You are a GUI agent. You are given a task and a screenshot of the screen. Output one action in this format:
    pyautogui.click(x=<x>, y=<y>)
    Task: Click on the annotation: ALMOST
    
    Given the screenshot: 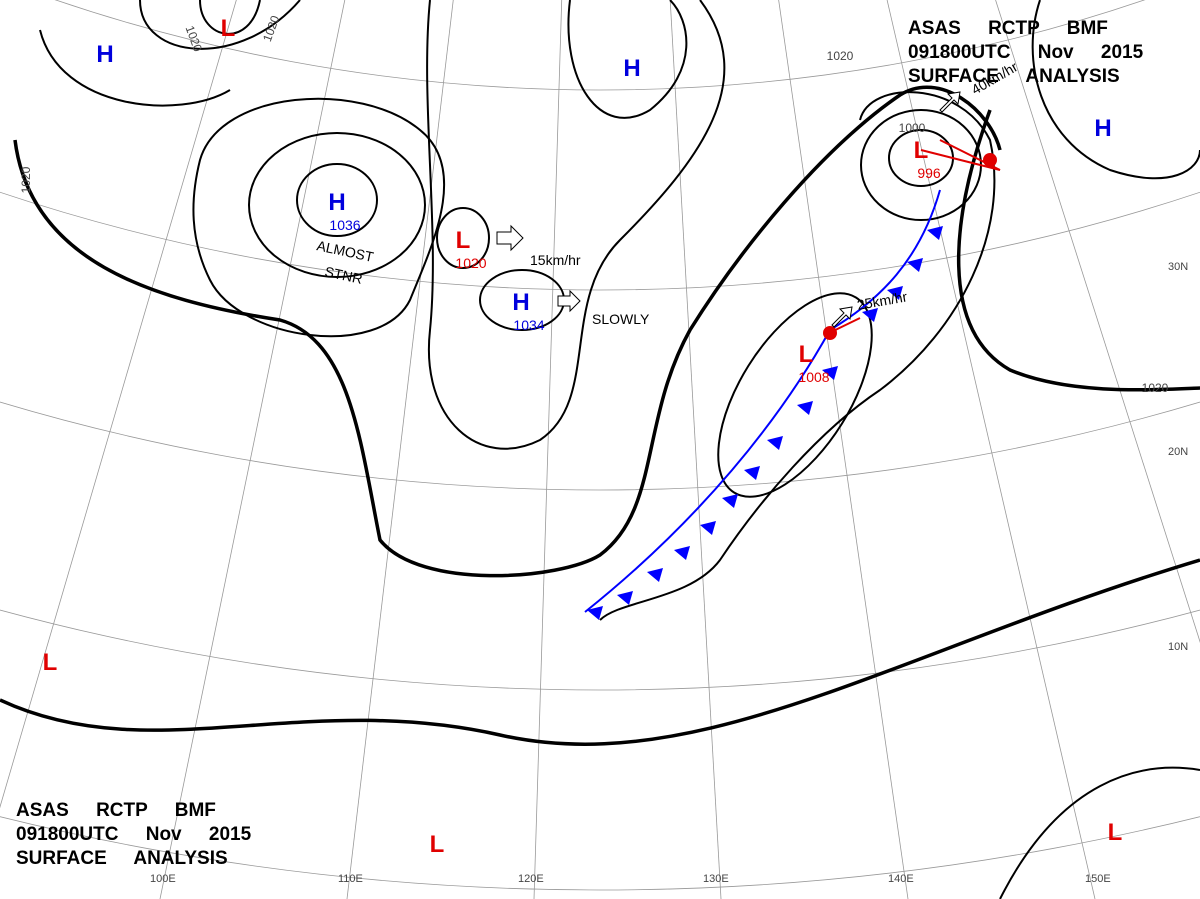 What is the action you would take?
    pyautogui.click(x=345, y=251)
    